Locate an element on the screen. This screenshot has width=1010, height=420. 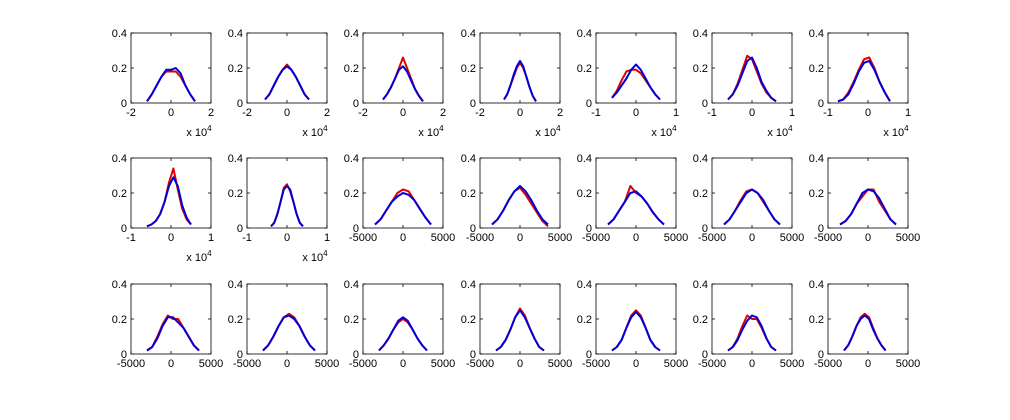
subplot-2: 00.20.4-2 0 2x 104 is located at coordinates (279, 83).